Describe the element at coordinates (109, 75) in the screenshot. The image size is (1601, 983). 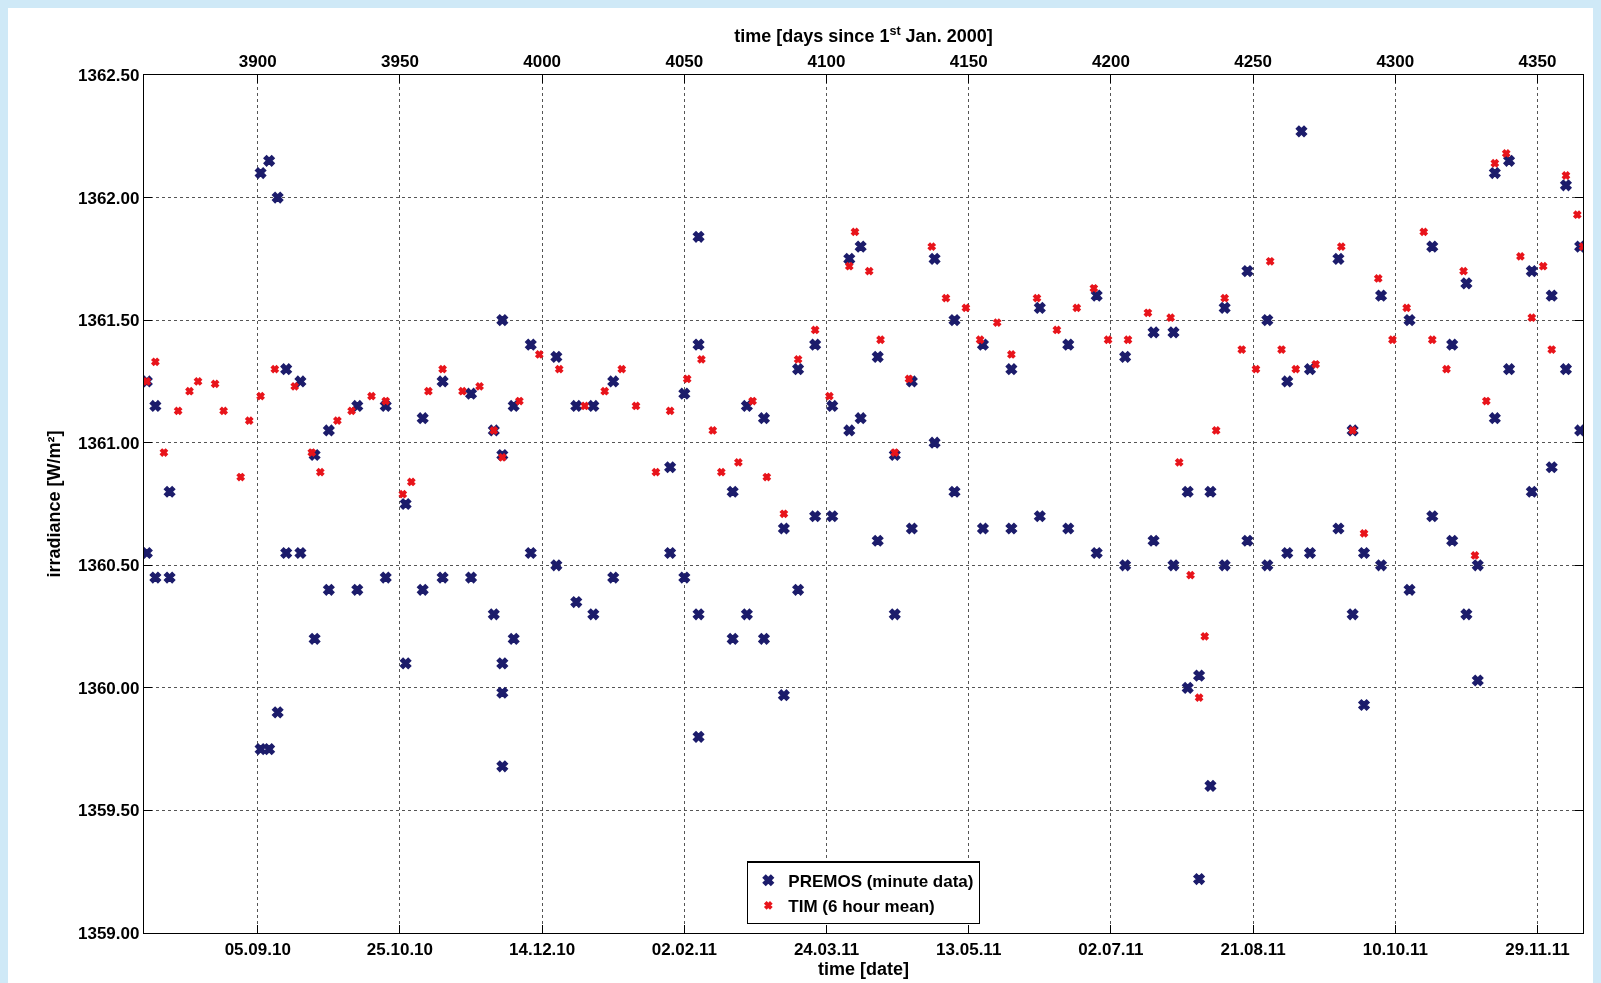
I see `y-tick-label: 1362.50` at that location.